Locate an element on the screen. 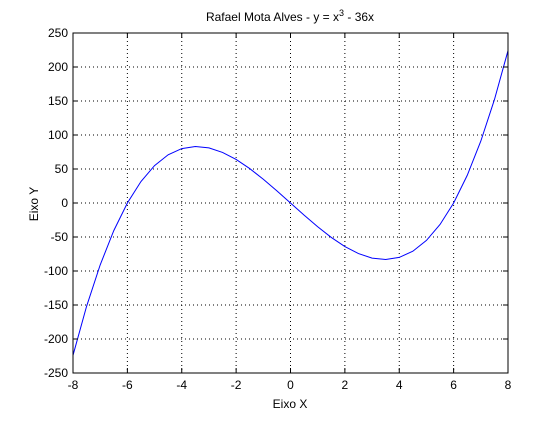 Image resolution: width=560 pixels, height=425 pixels. y-tick-label: -200 is located at coordinates (56, 339).